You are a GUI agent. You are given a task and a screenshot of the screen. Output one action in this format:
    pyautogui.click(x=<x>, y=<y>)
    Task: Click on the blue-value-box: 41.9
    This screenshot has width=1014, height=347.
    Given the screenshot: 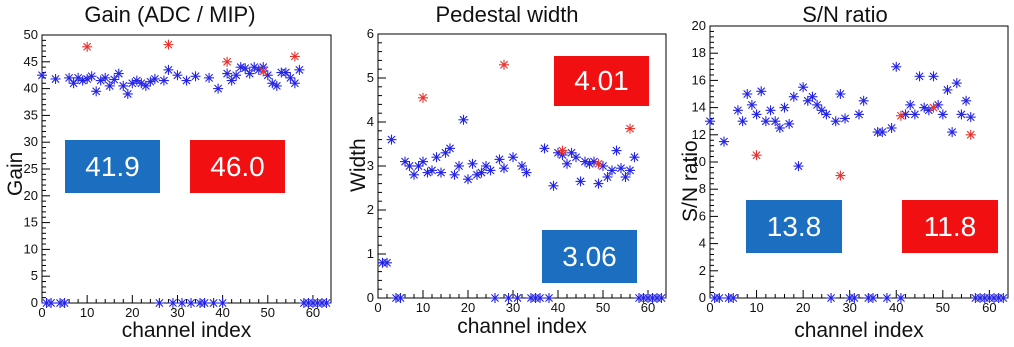 What is the action you would take?
    pyautogui.click(x=112, y=166)
    